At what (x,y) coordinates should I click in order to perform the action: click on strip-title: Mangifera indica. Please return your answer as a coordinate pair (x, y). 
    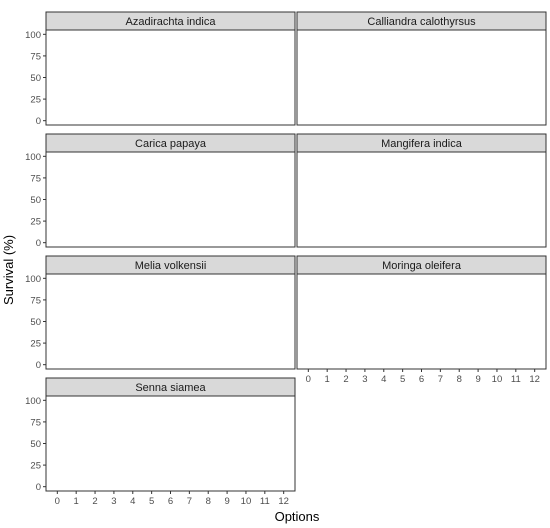
    Looking at the image, I should click on (422, 144).